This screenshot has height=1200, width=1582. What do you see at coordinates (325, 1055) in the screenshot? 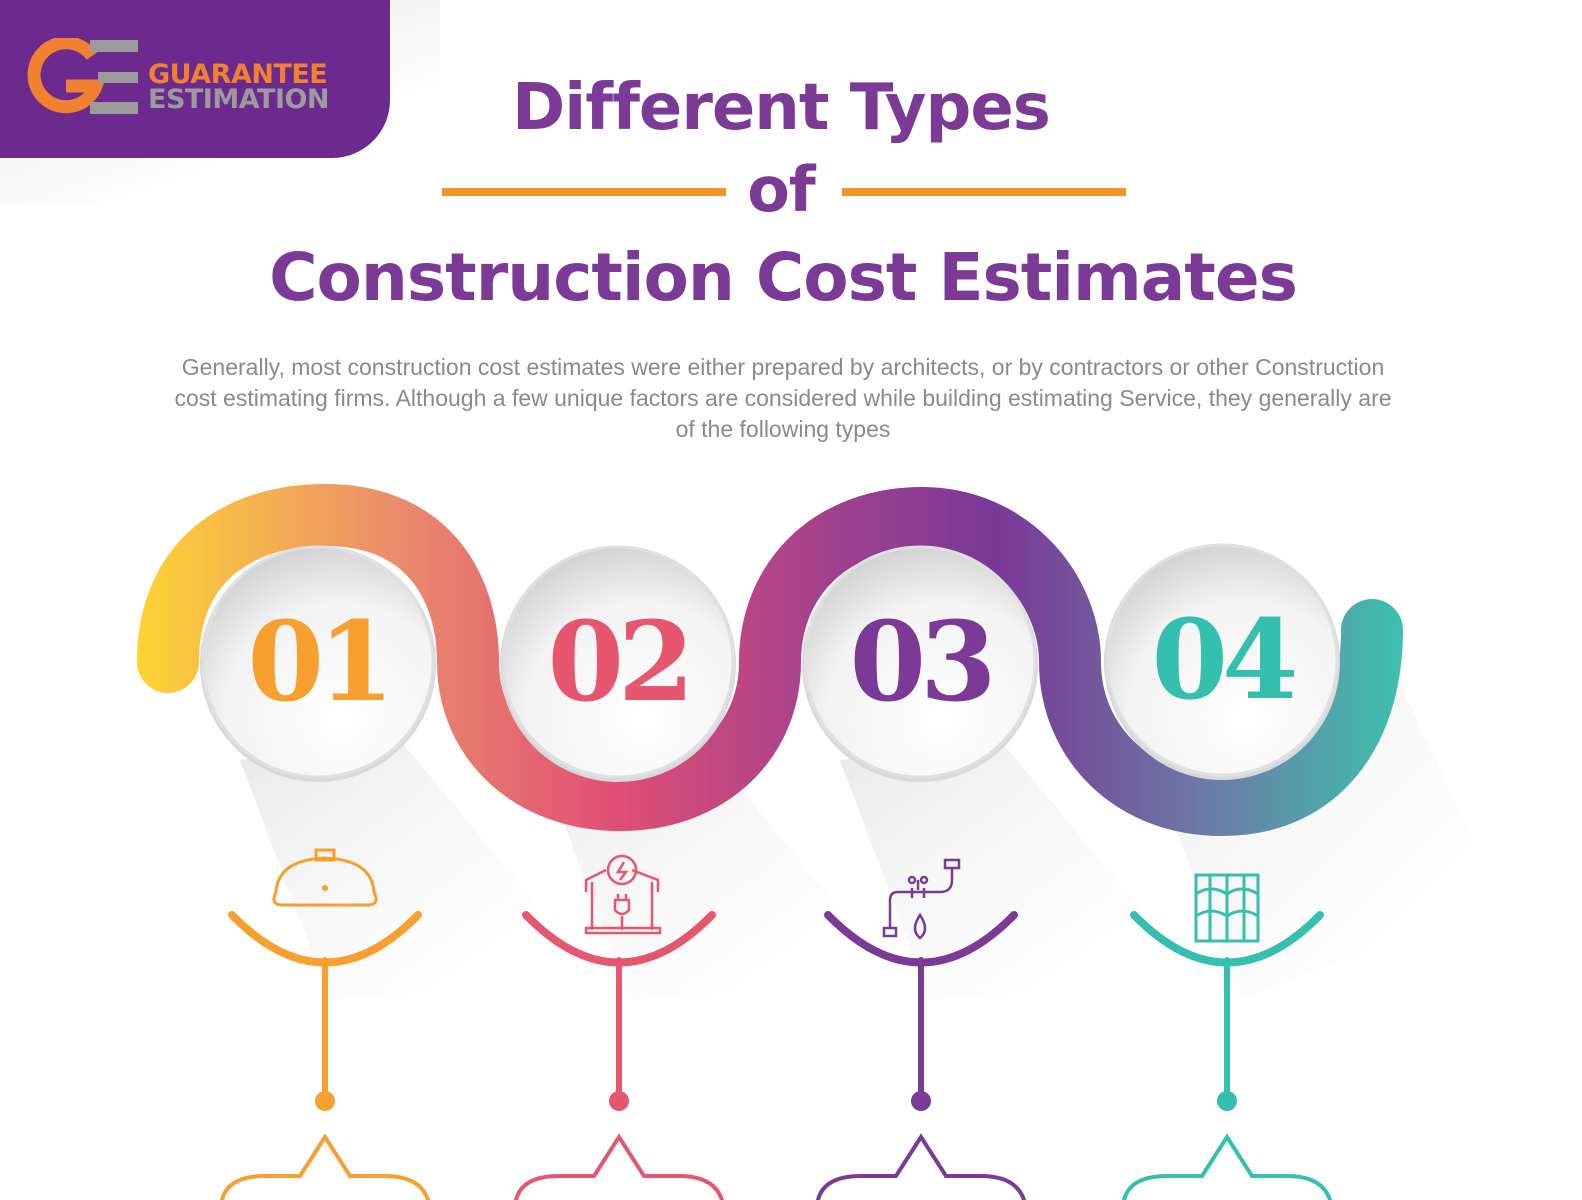
I see `step-1-connector` at bounding box center [325, 1055].